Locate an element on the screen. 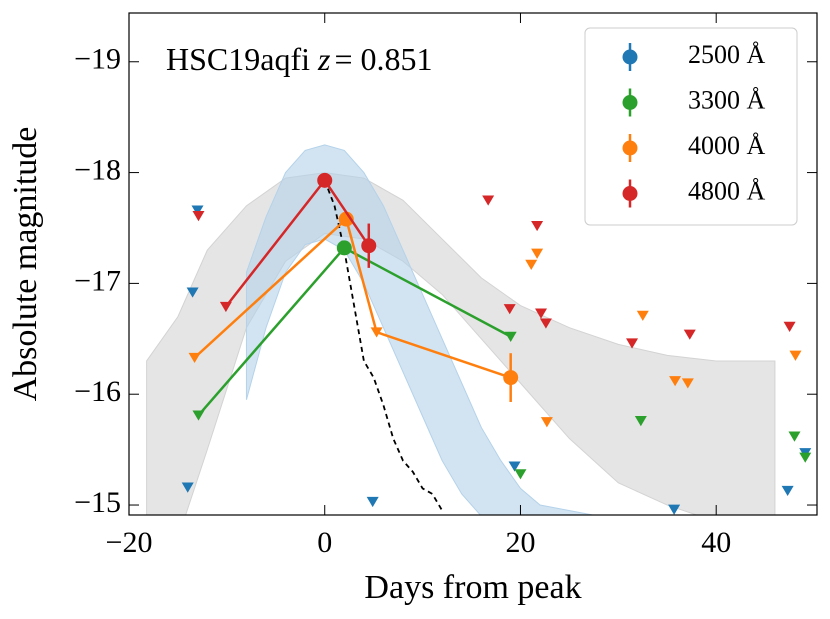  y-tick-label: −15 is located at coordinates (97, 502).